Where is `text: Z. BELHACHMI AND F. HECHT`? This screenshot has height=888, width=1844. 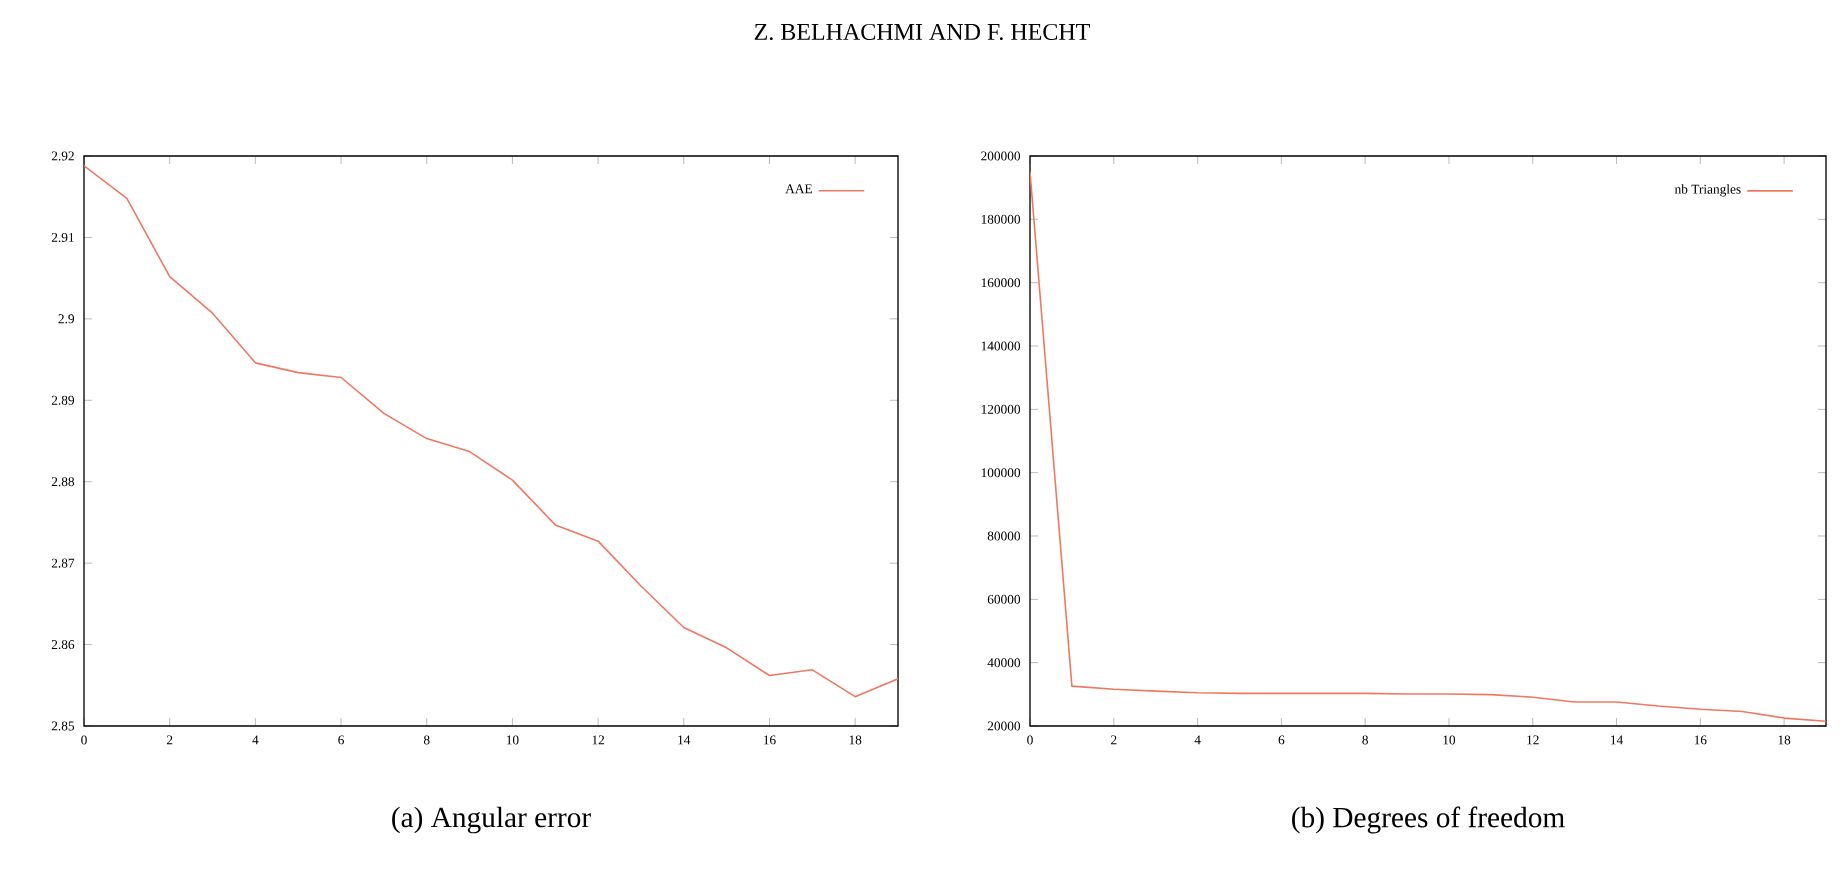
text: Z. BELHACHMI AND F. HECHT is located at coordinates (922, 32).